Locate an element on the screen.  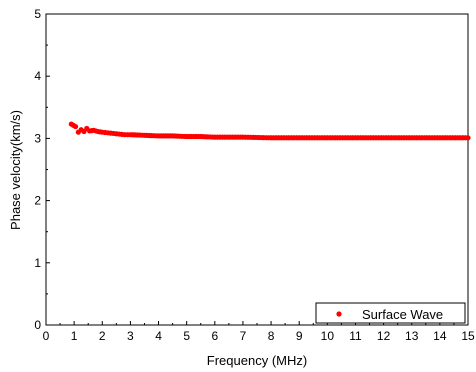
x-tick-label: 8 is located at coordinates (271, 336).